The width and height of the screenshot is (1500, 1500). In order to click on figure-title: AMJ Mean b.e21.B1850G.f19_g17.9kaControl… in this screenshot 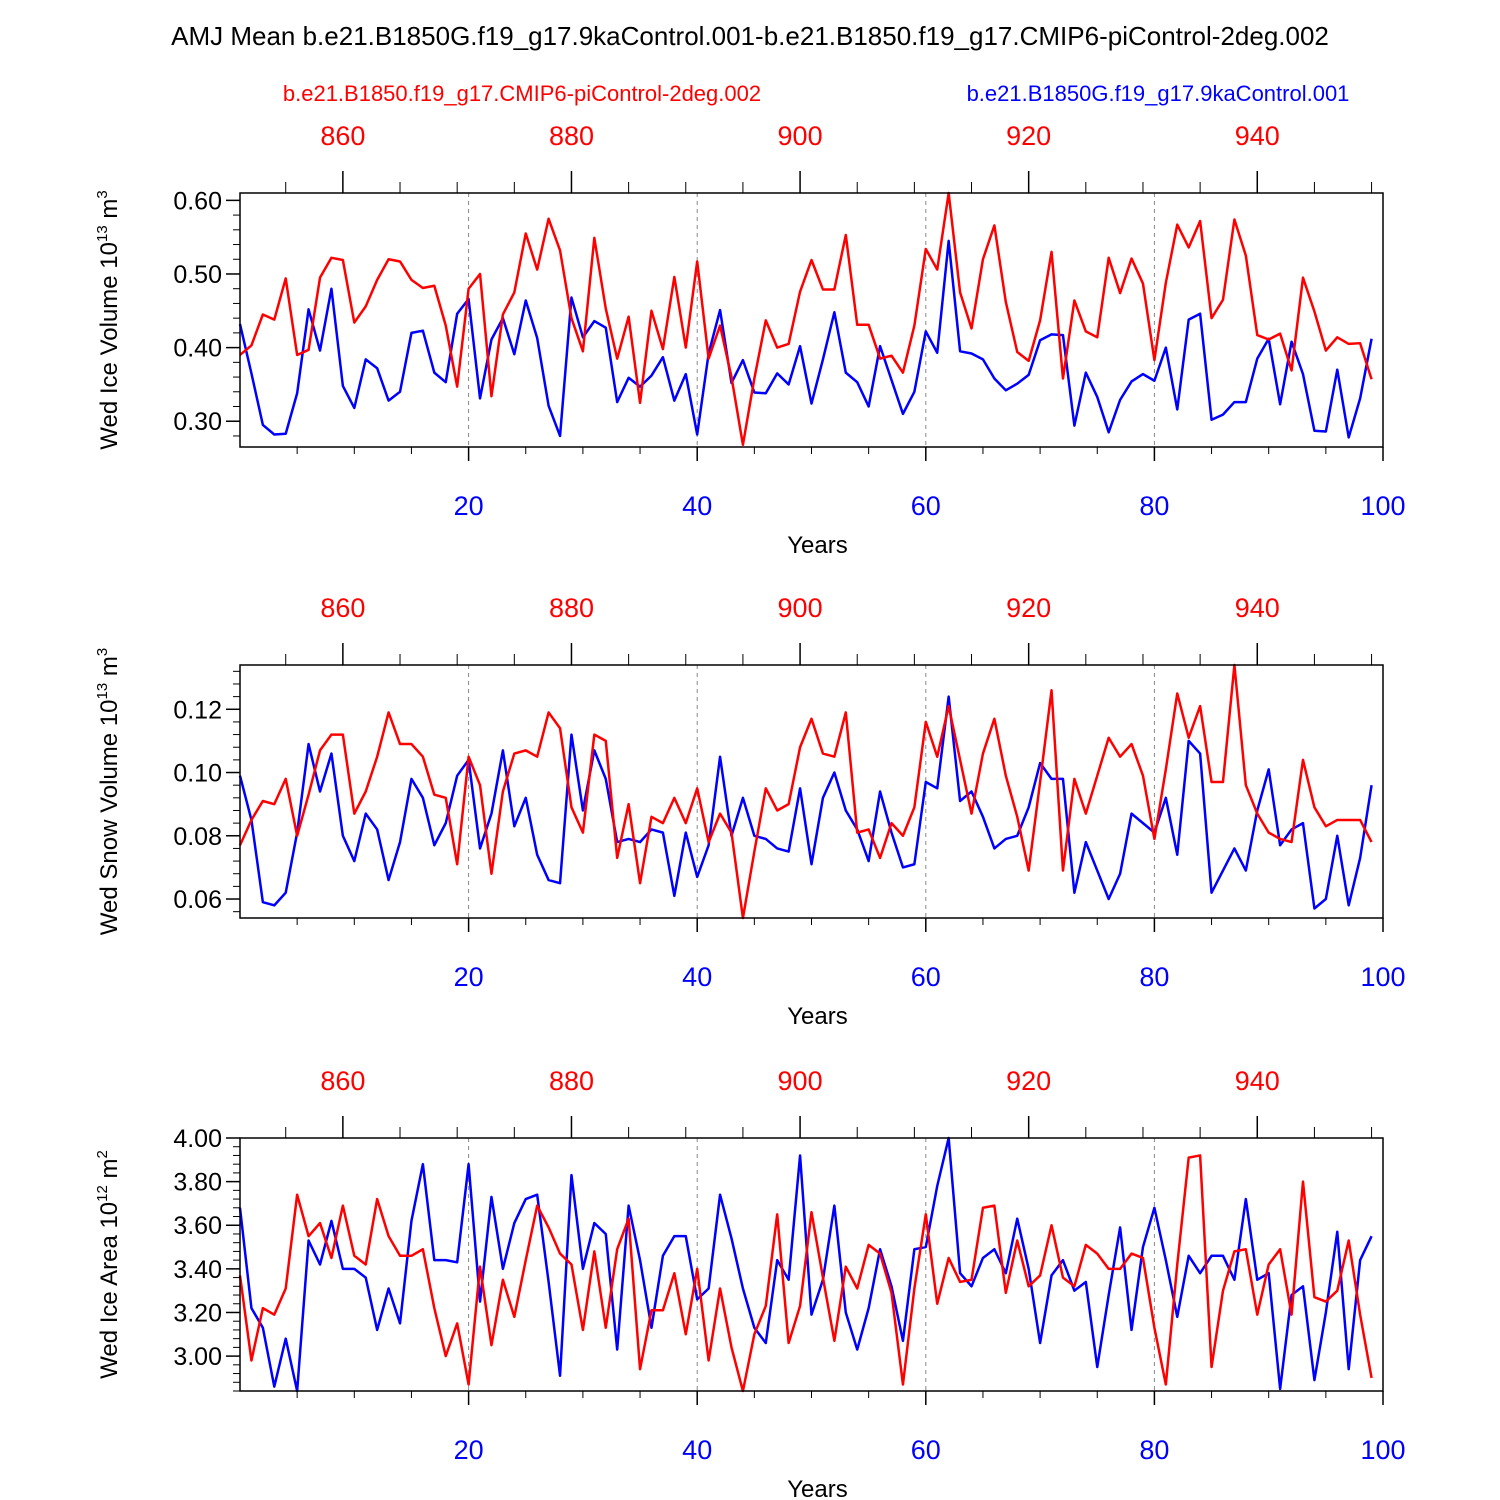, I will do `click(750, 36)`.